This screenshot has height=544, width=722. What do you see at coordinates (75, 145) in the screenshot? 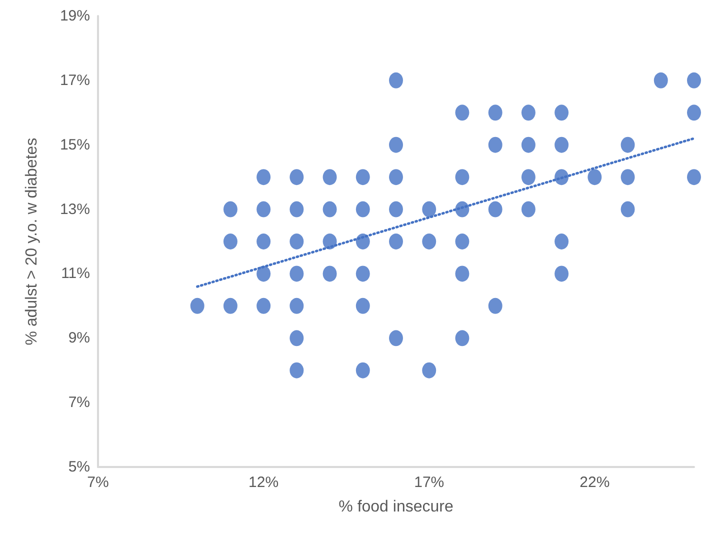
I see `y-tick-label: 15%` at bounding box center [75, 145].